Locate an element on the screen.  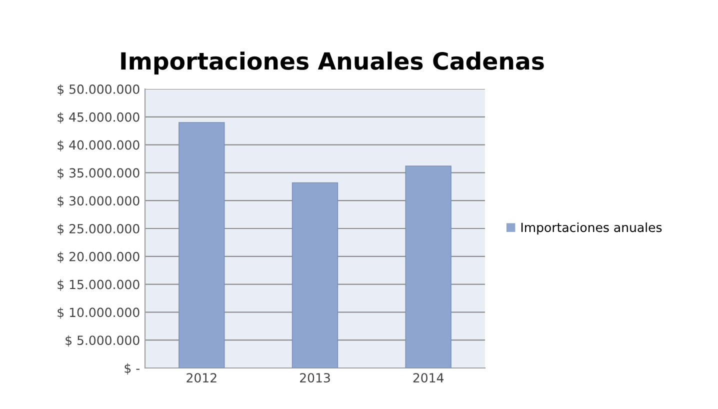
y-tick-label: $ 20.000.000 is located at coordinates (99, 257).